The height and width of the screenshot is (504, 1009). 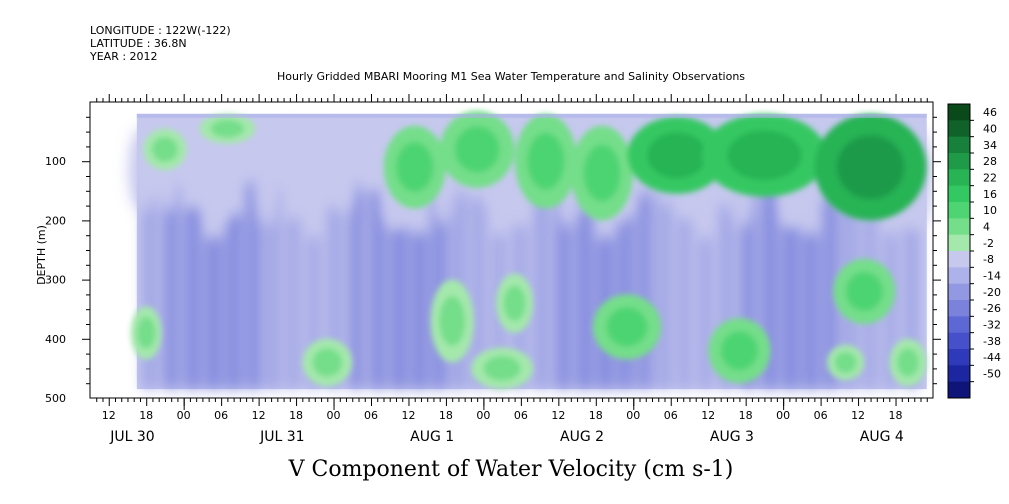 What do you see at coordinates (986, 227) in the screenshot?
I see `colorbar-label: 4` at bounding box center [986, 227].